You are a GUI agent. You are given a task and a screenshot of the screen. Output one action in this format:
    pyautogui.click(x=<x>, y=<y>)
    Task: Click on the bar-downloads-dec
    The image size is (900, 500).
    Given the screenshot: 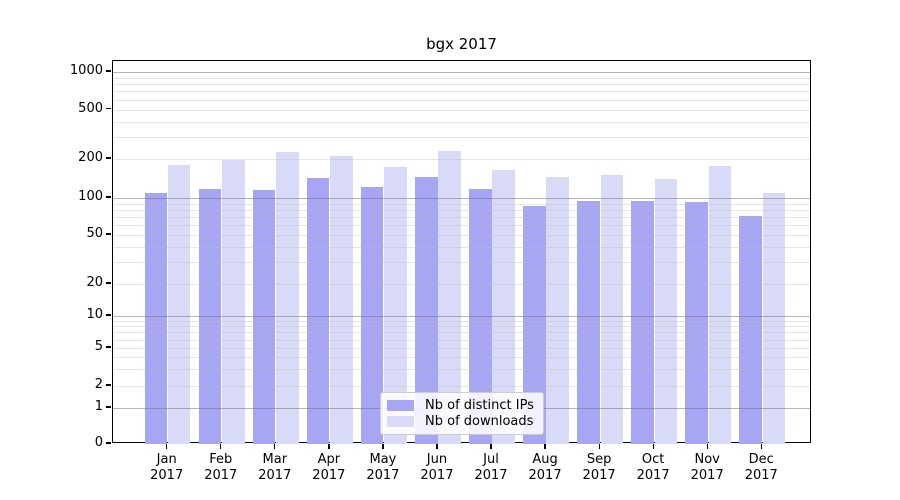 What is the action you would take?
    pyautogui.click(x=774, y=318)
    